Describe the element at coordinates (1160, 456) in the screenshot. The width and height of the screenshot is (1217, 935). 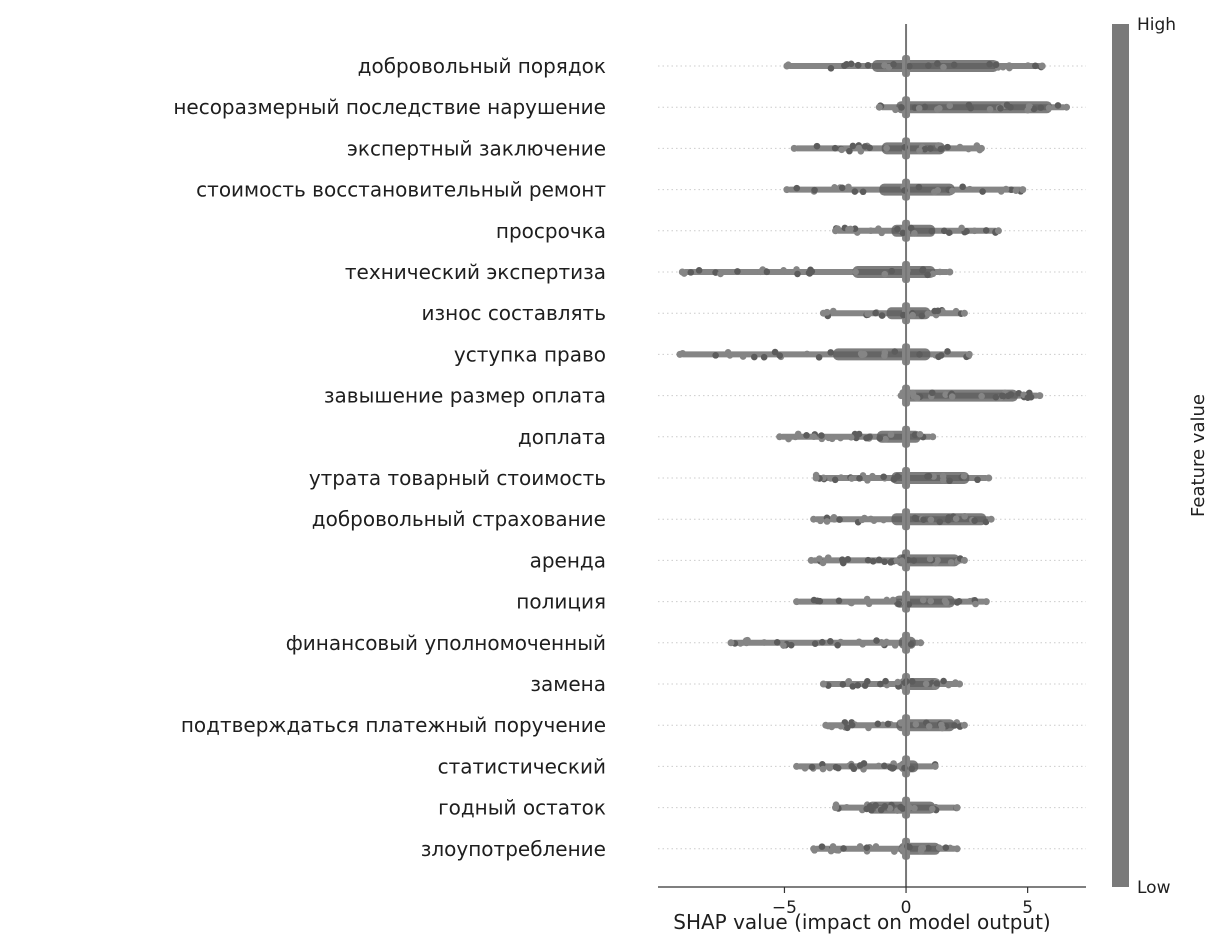
I see `colorbar: High Low Feature value` at that location.